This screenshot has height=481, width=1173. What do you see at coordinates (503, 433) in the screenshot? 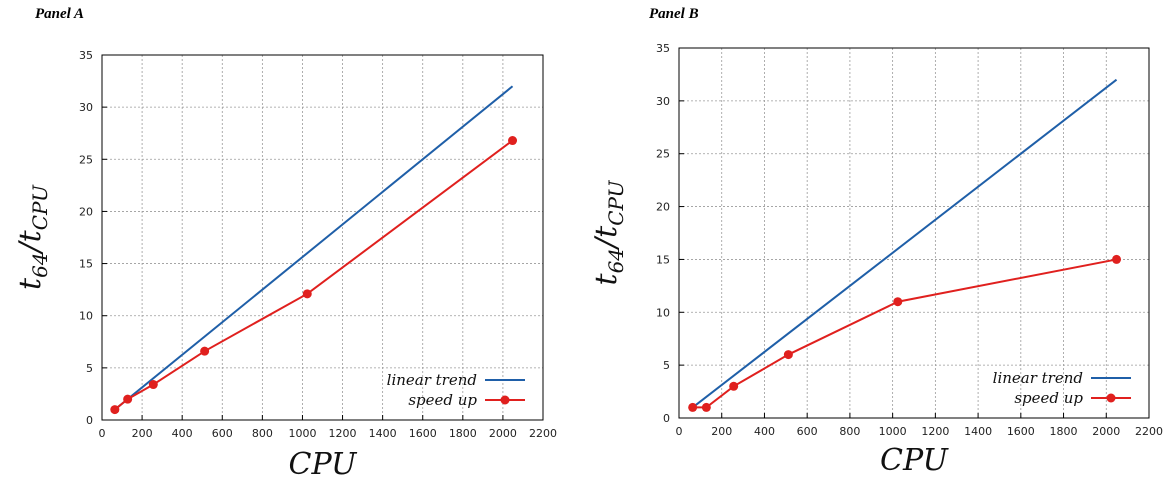
I see `panel-a-x-tick-label: 2000` at bounding box center [503, 433].